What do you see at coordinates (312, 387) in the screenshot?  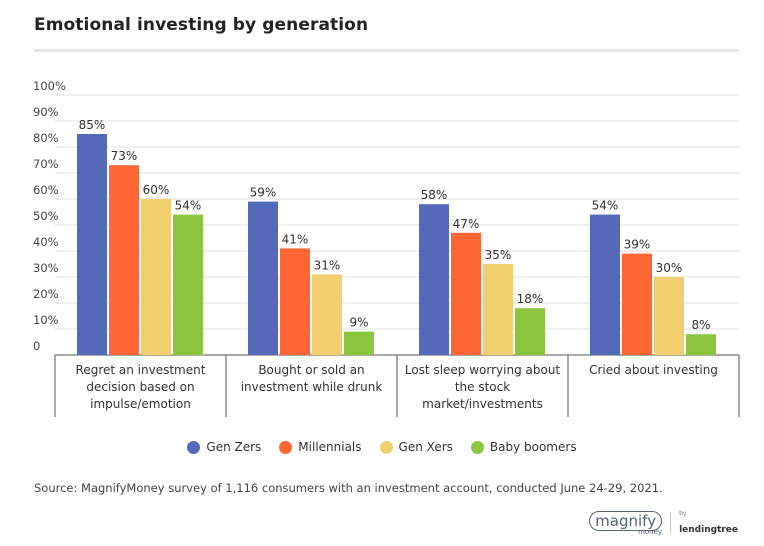 I see `category-label-line: investment while drunk` at bounding box center [312, 387].